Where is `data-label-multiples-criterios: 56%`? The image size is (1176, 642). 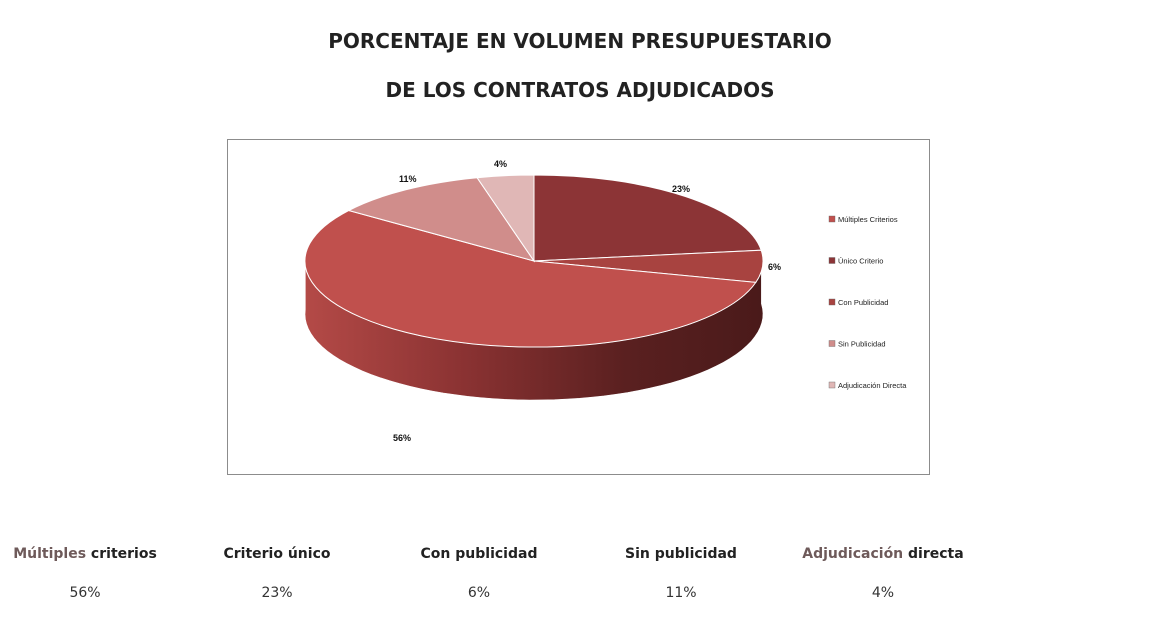
data-label-multiples-criterios: 56% is located at coordinates (402, 438).